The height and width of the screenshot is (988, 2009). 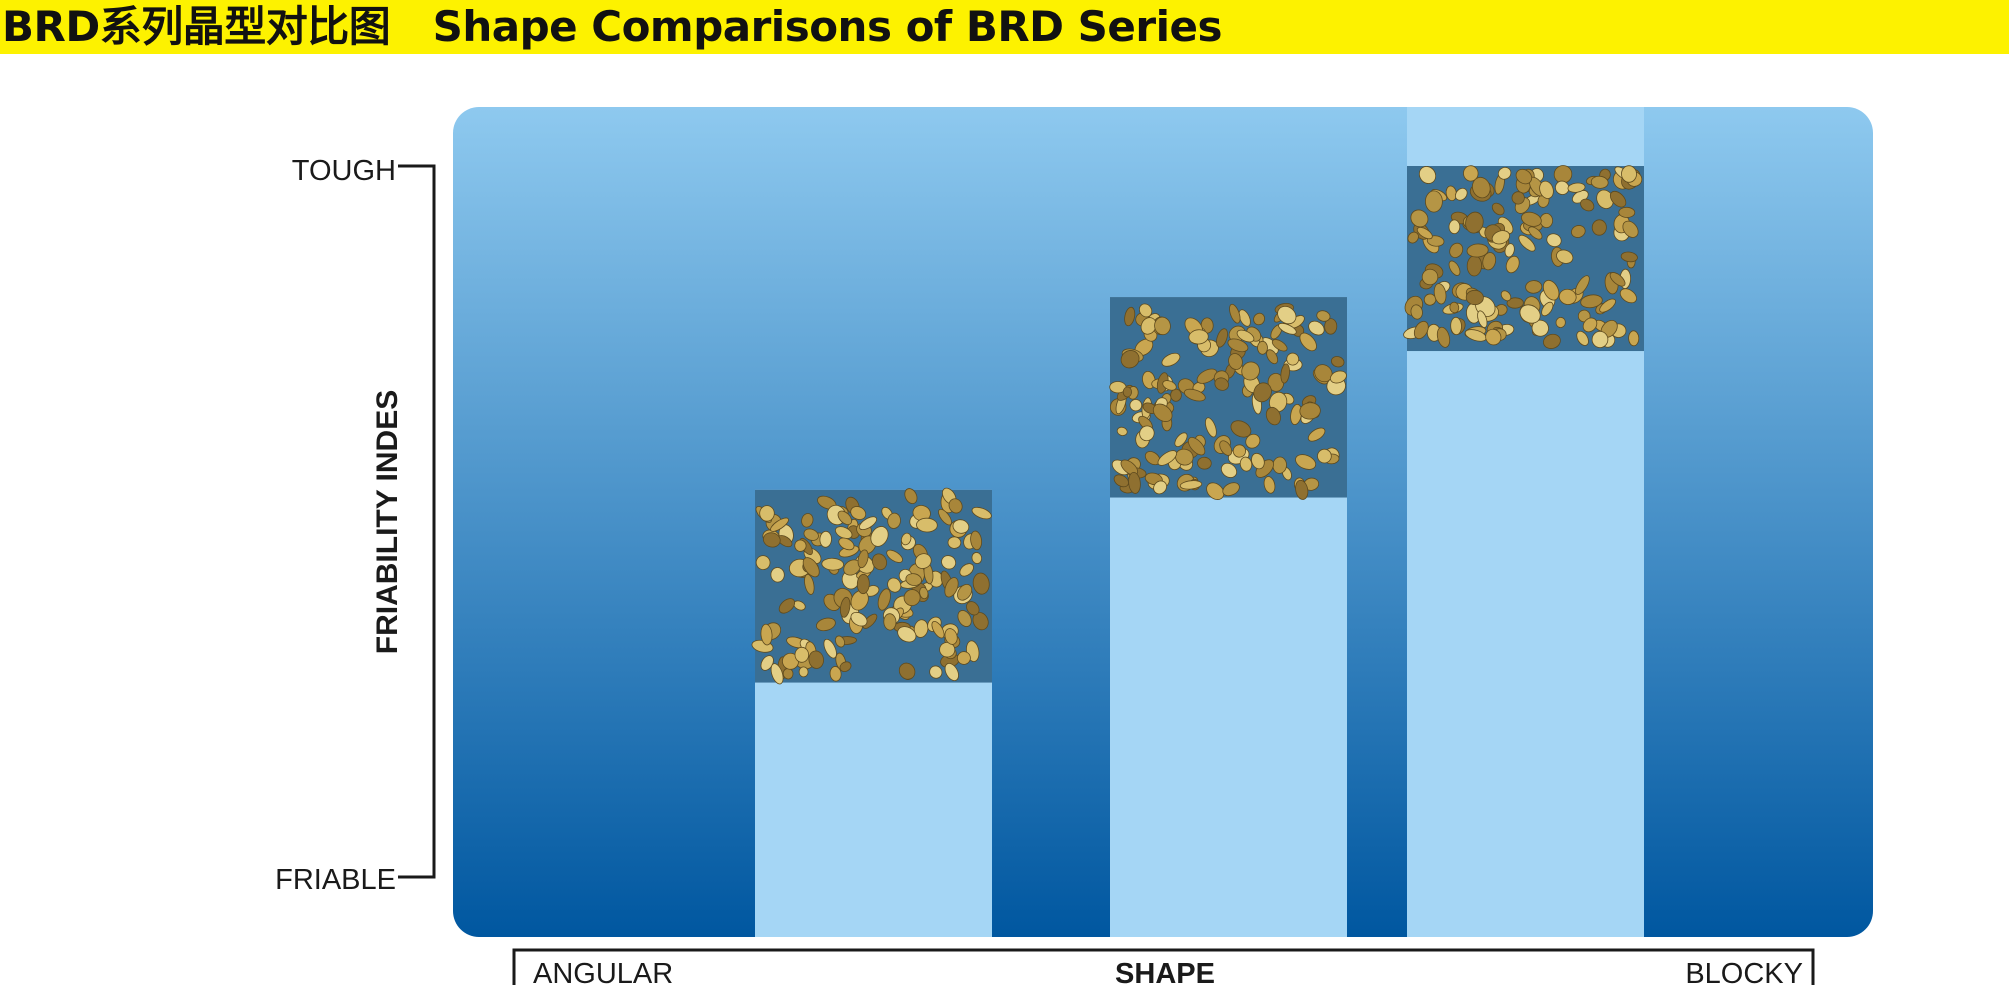 What do you see at coordinates (335, 880) in the screenshot?
I see `y-axis-min-label: FRIABLE` at bounding box center [335, 880].